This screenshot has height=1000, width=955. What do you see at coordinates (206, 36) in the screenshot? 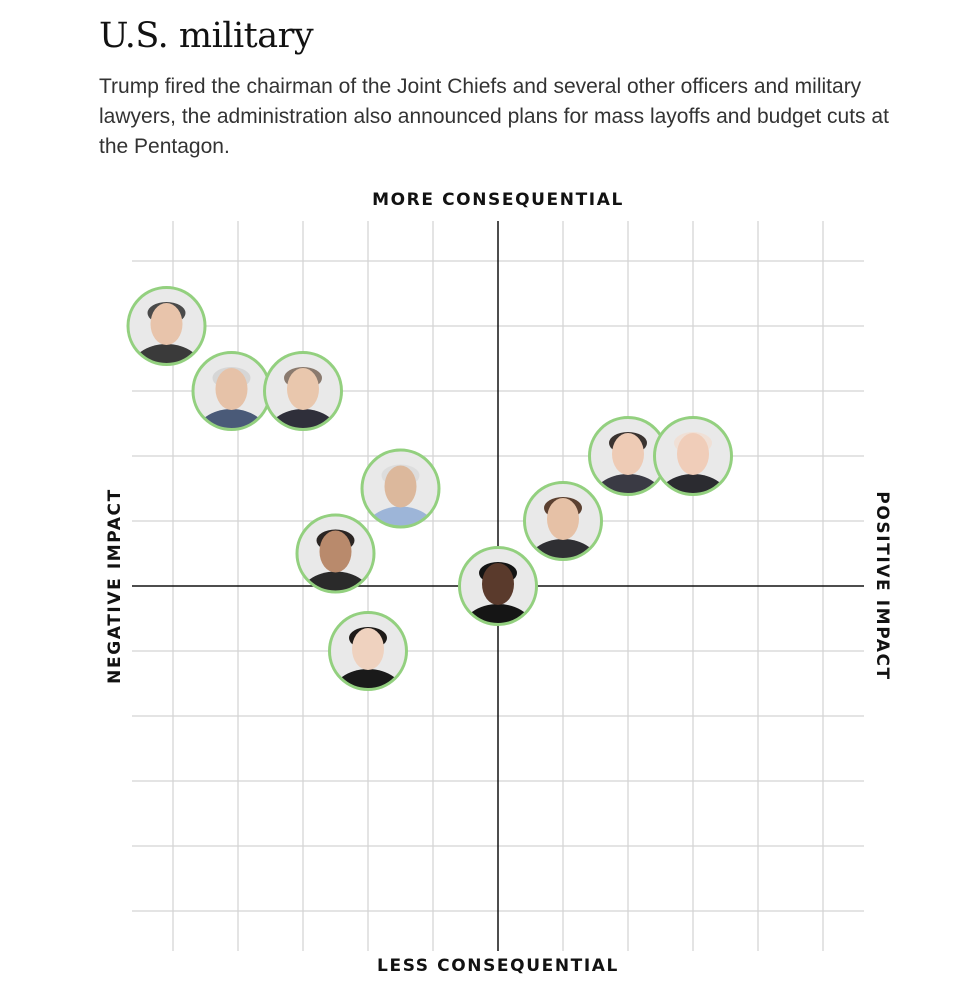
I see `section-title: U.S. military` at bounding box center [206, 36].